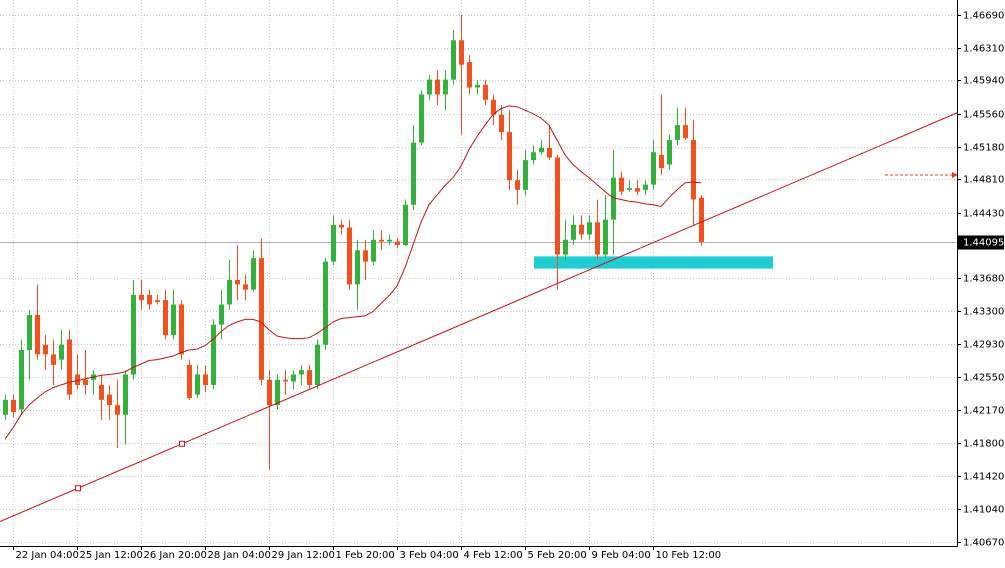 The height and width of the screenshot is (568, 1005). I want to click on y-tick-label: 1.42550, so click(983, 378).